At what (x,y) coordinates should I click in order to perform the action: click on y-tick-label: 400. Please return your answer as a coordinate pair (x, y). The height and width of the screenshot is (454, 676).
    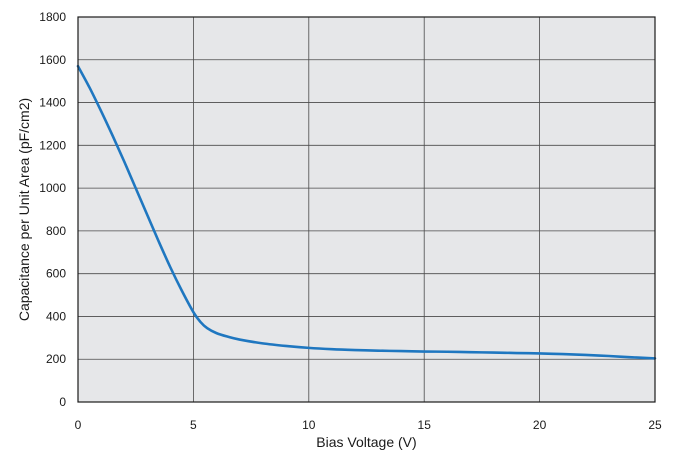
    Looking at the image, I should click on (56, 316).